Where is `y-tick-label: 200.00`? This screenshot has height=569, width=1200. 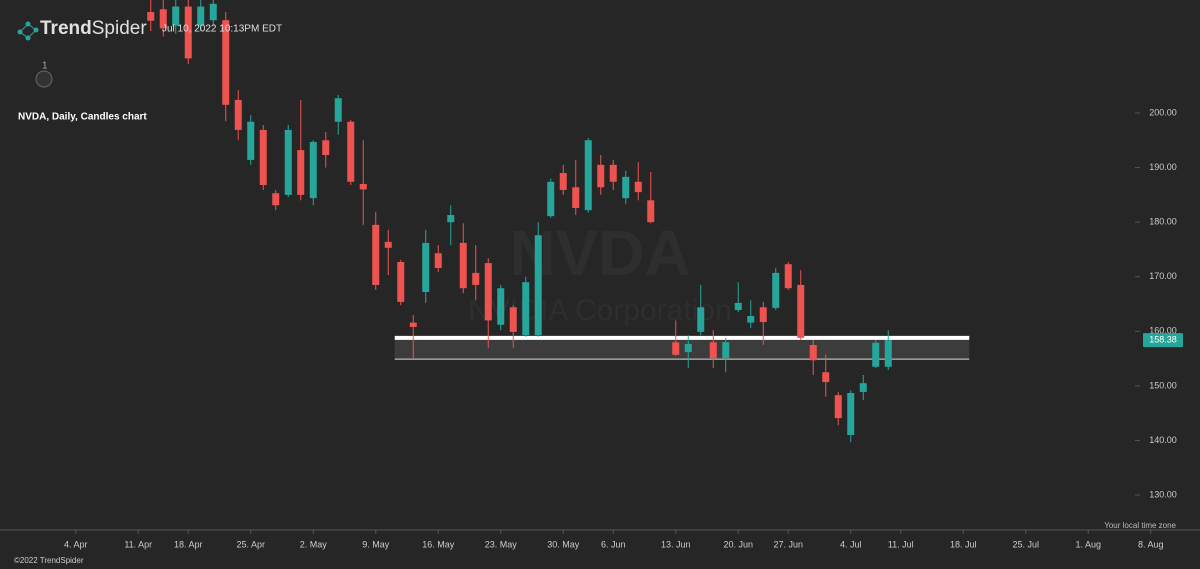 y-tick-label: 200.00 is located at coordinates (1163, 112).